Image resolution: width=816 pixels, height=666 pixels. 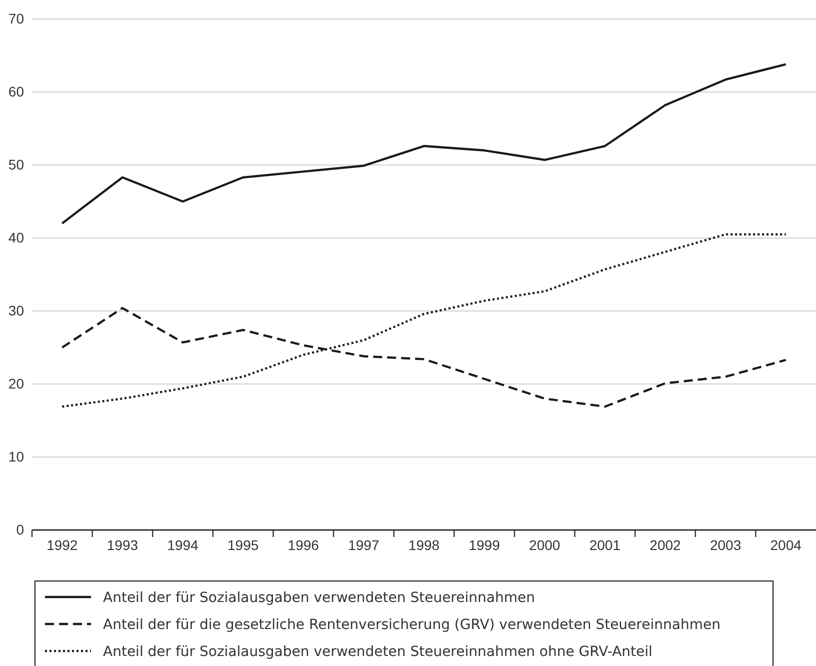 I want to click on x-tick-label: 1999, so click(x=484, y=544).